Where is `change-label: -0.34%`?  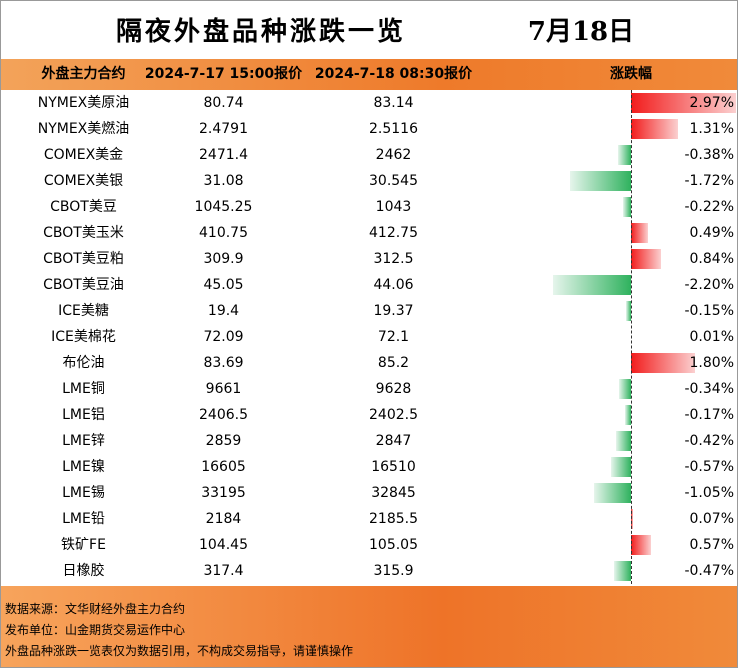 change-label: -0.34% is located at coordinates (709, 389).